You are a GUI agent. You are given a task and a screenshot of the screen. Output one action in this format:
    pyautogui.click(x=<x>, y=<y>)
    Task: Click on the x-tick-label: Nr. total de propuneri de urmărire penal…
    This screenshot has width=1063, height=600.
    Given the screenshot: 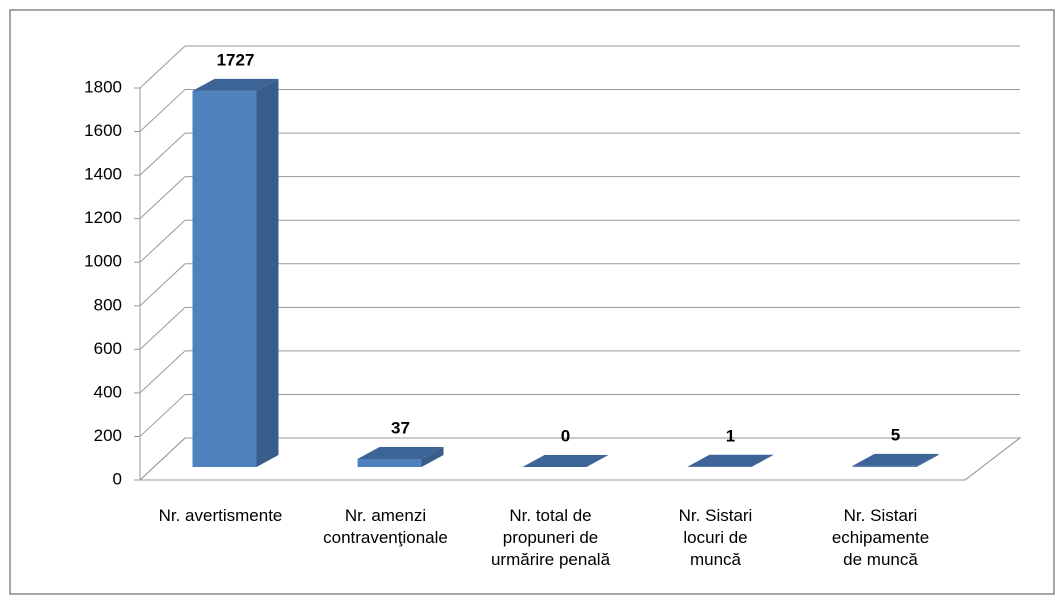 What is the action you would take?
    pyautogui.click(x=550, y=537)
    